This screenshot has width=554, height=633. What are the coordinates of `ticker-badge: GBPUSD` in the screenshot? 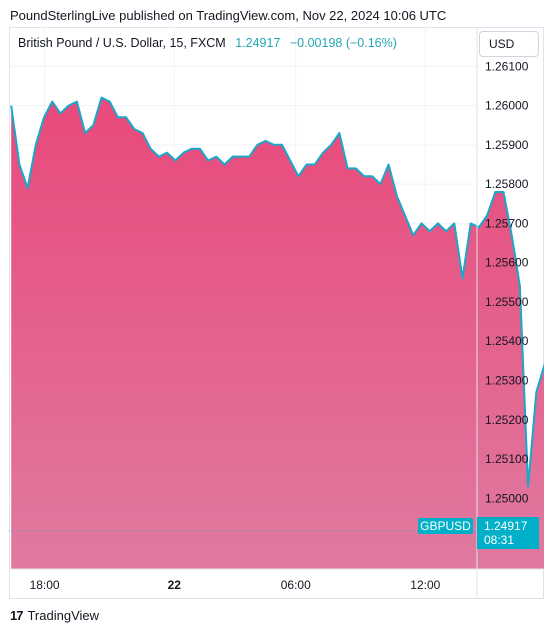 It's located at (445, 526).